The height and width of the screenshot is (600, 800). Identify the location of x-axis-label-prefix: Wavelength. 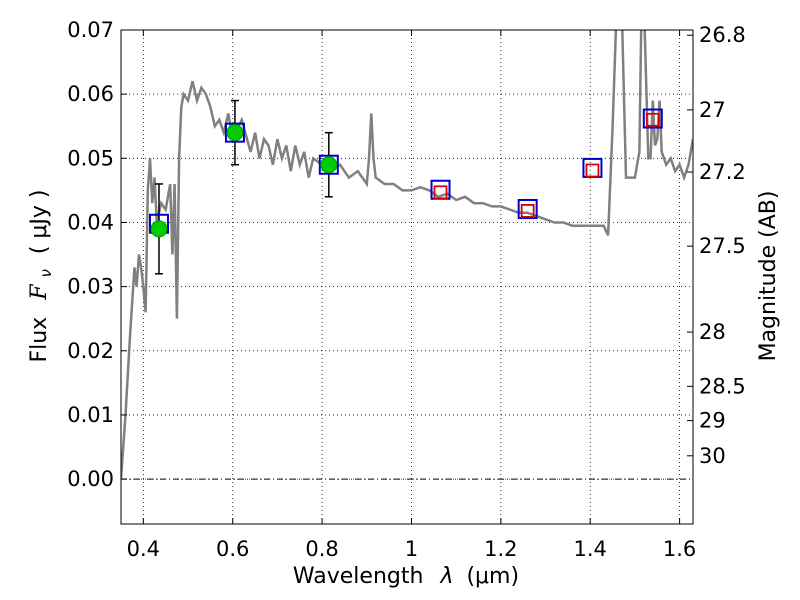
(358, 576).